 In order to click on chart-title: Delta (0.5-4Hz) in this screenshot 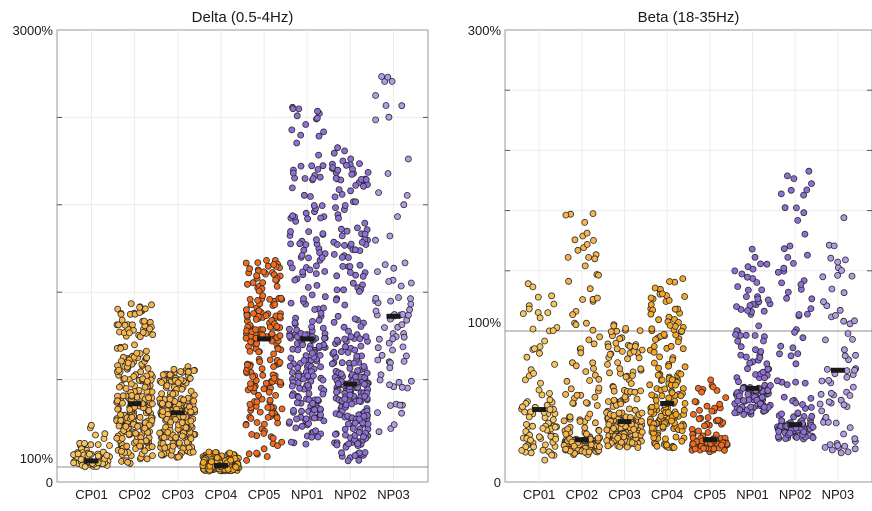, I will do `click(243, 17)`.